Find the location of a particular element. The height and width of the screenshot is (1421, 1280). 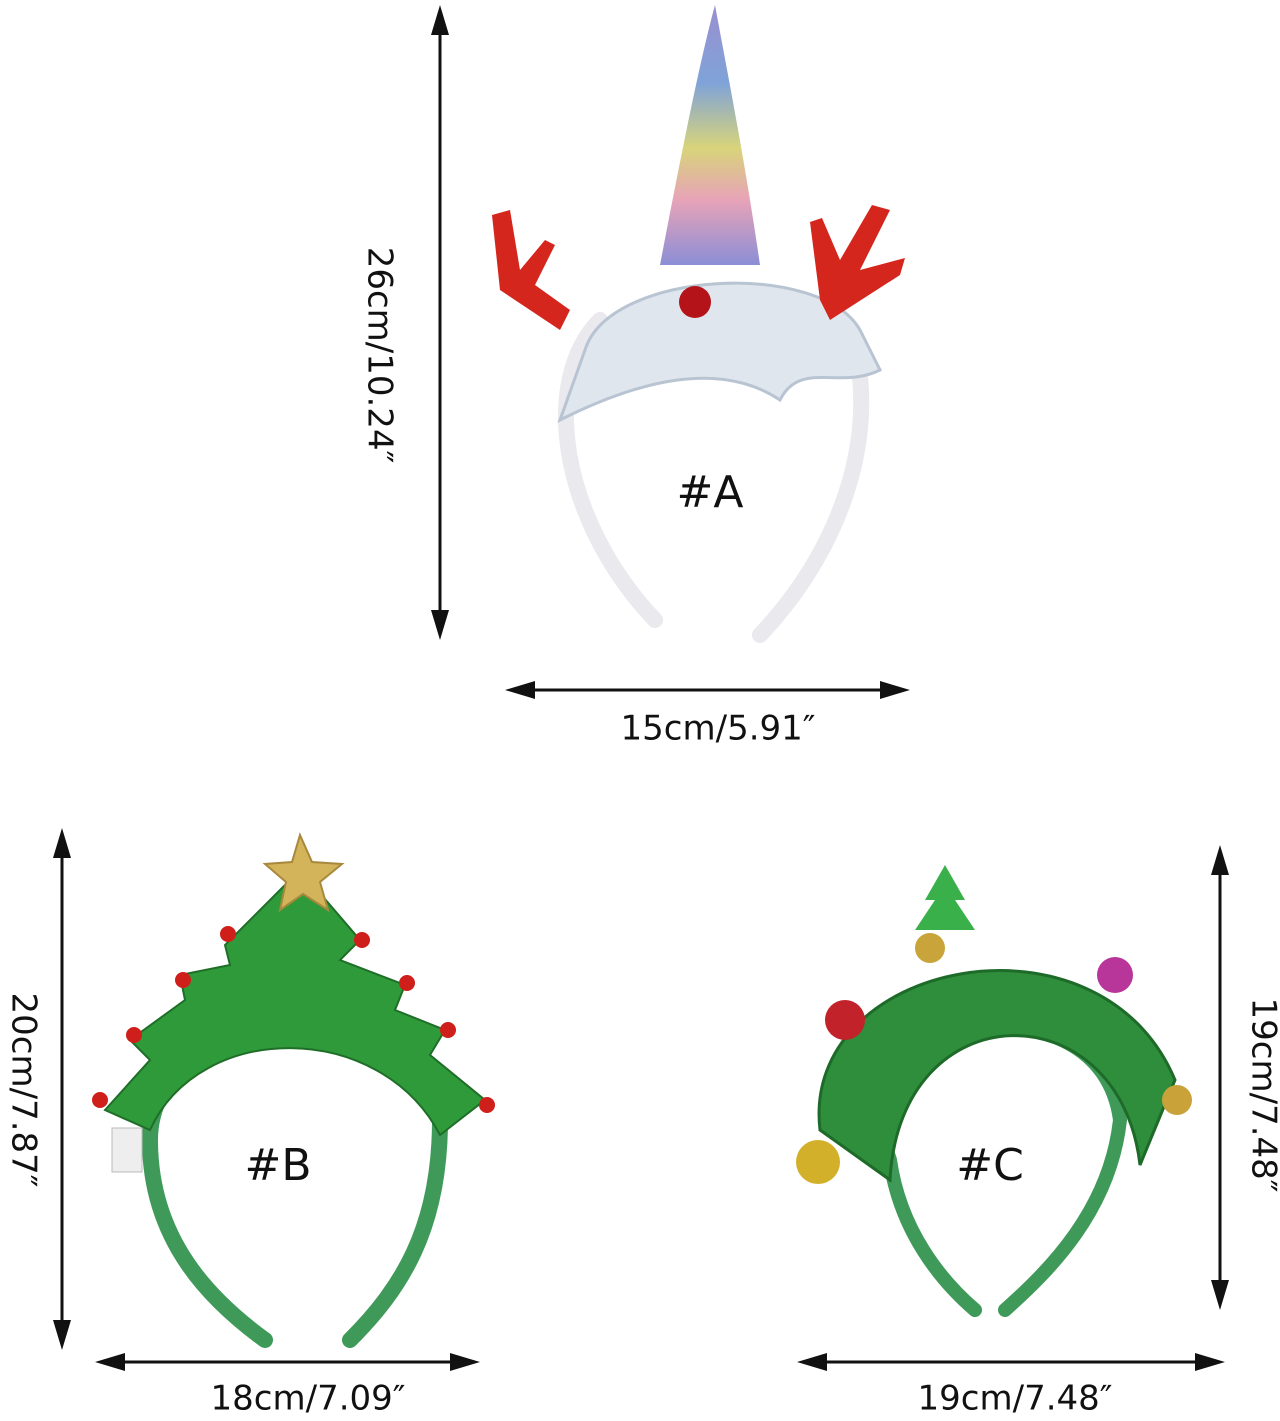

width-label: 19cm/7.48″ is located at coordinates (1015, 1399).